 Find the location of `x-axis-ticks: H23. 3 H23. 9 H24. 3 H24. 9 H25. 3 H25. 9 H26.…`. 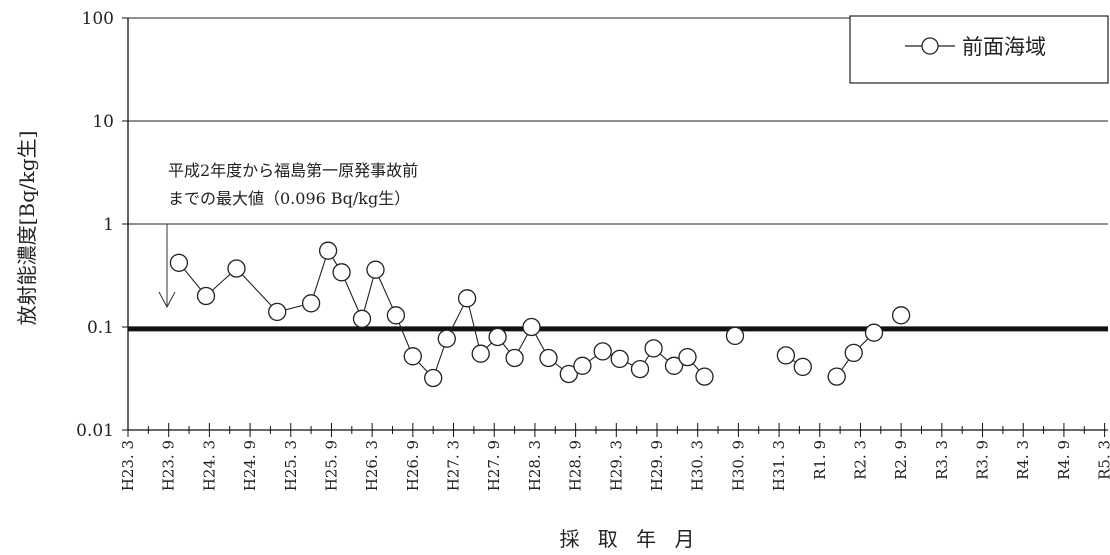

x-axis-ticks: H23. 3 H23. 9 H24. 3 H24. 9 H25. 3 H25. 9 H26.… is located at coordinates (614, 457).